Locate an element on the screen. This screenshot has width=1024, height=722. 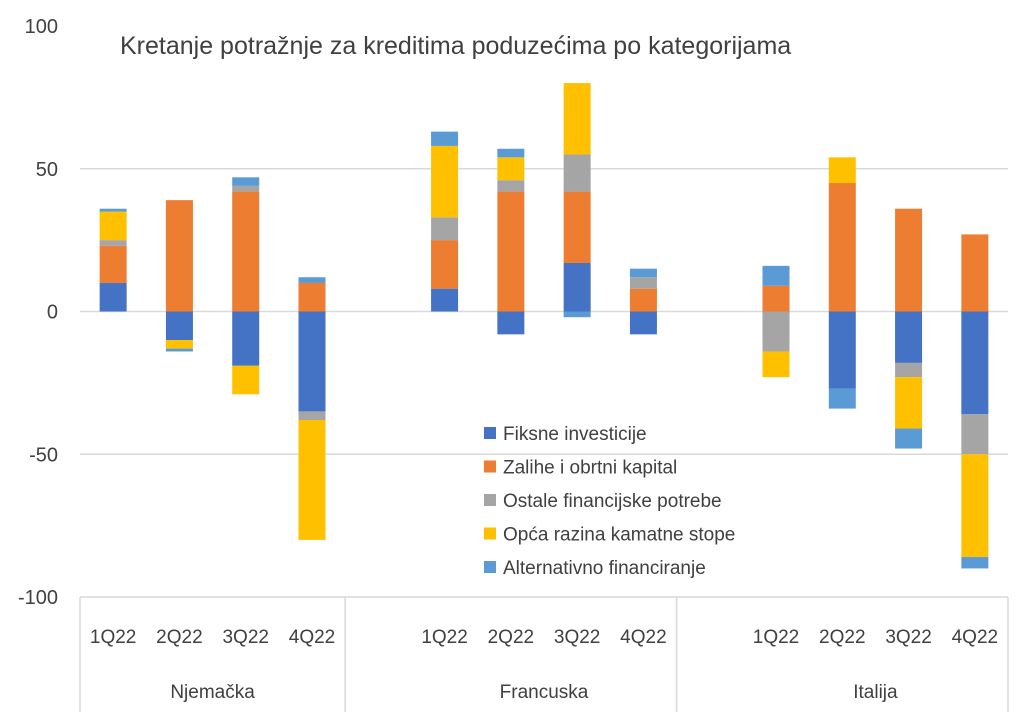
group-label: Italija is located at coordinates (875, 692).